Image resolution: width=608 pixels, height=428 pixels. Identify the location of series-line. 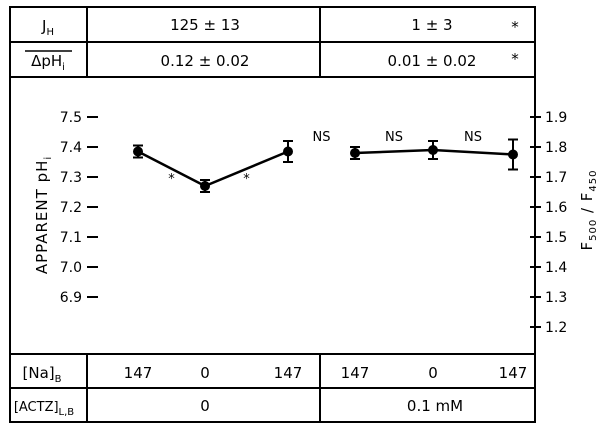
(213, 169).